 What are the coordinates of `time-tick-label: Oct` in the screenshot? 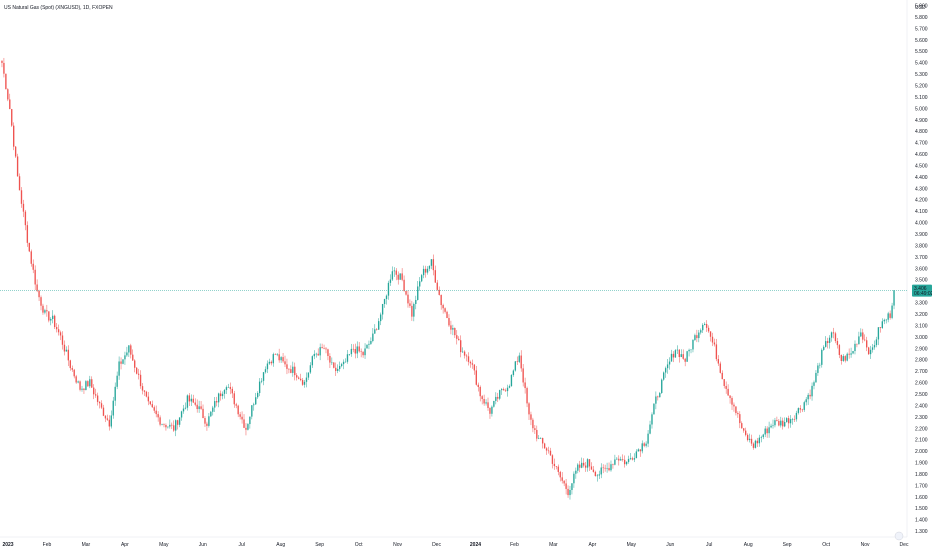 It's located at (826, 545).